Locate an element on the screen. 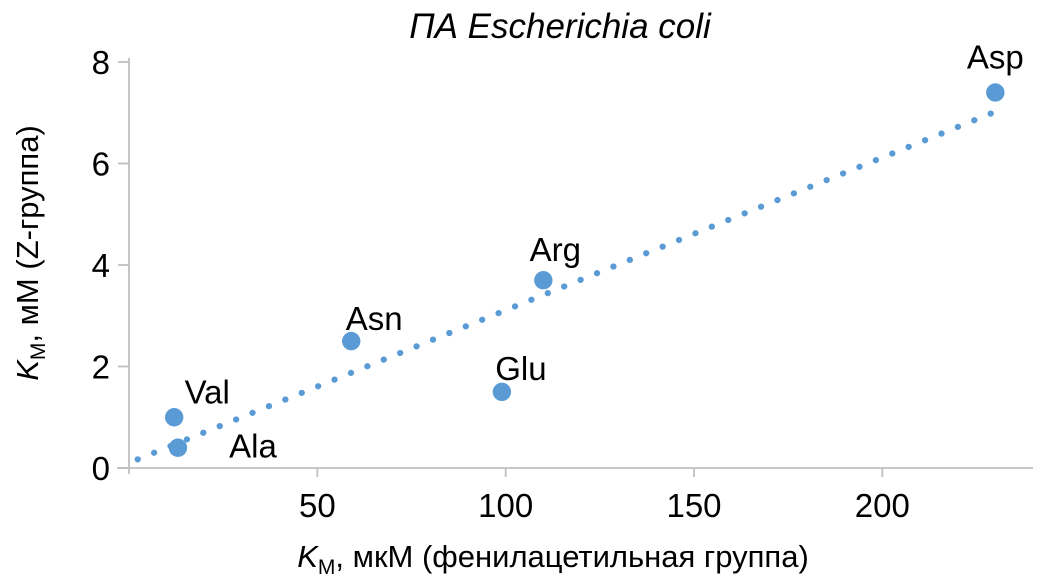 Image resolution: width=1041 pixels, height=587 pixels. point-marker-val is located at coordinates (174, 417).